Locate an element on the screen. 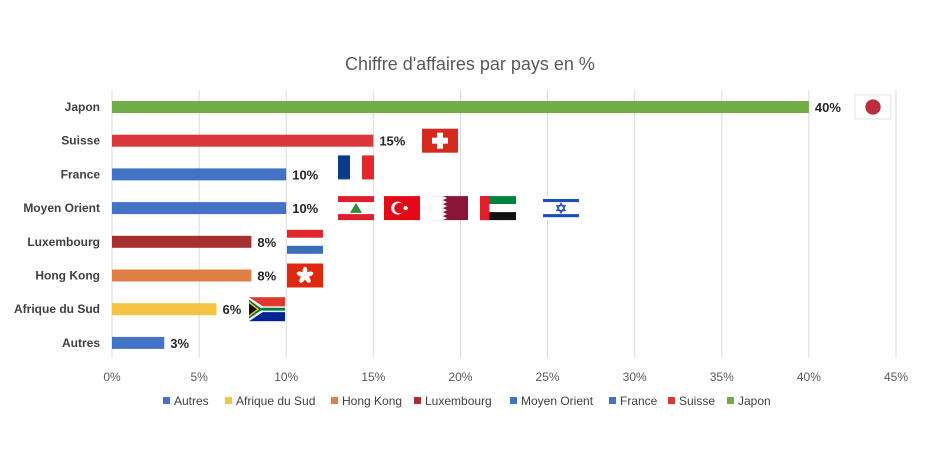  x-tick-label: 25% is located at coordinates (548, 377).